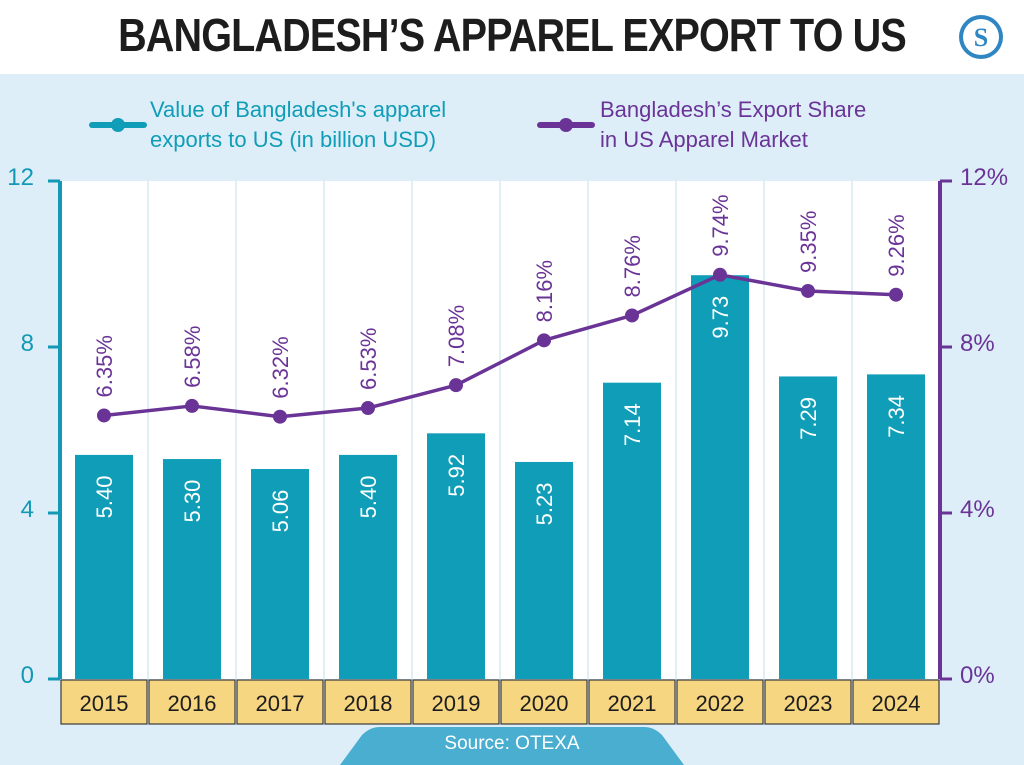  What do you see at coordinates (632, 424) in the screenshot?
I see `bar-value-label: 7.14` at bounding box center [632, 424].